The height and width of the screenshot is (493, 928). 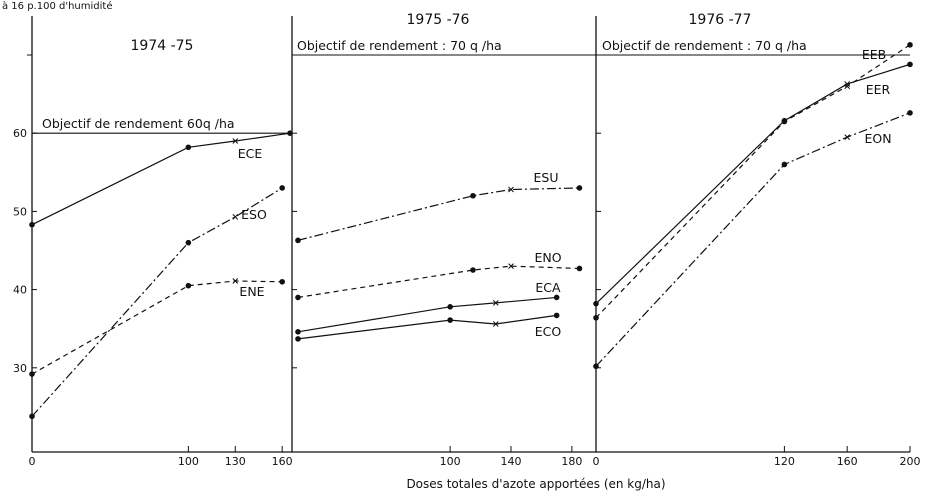 What do you see at coordinates (57, 6) in the screenshot?
I see `top-note: à 16 p.100 d'humidité` at bounding box center [57, 6].